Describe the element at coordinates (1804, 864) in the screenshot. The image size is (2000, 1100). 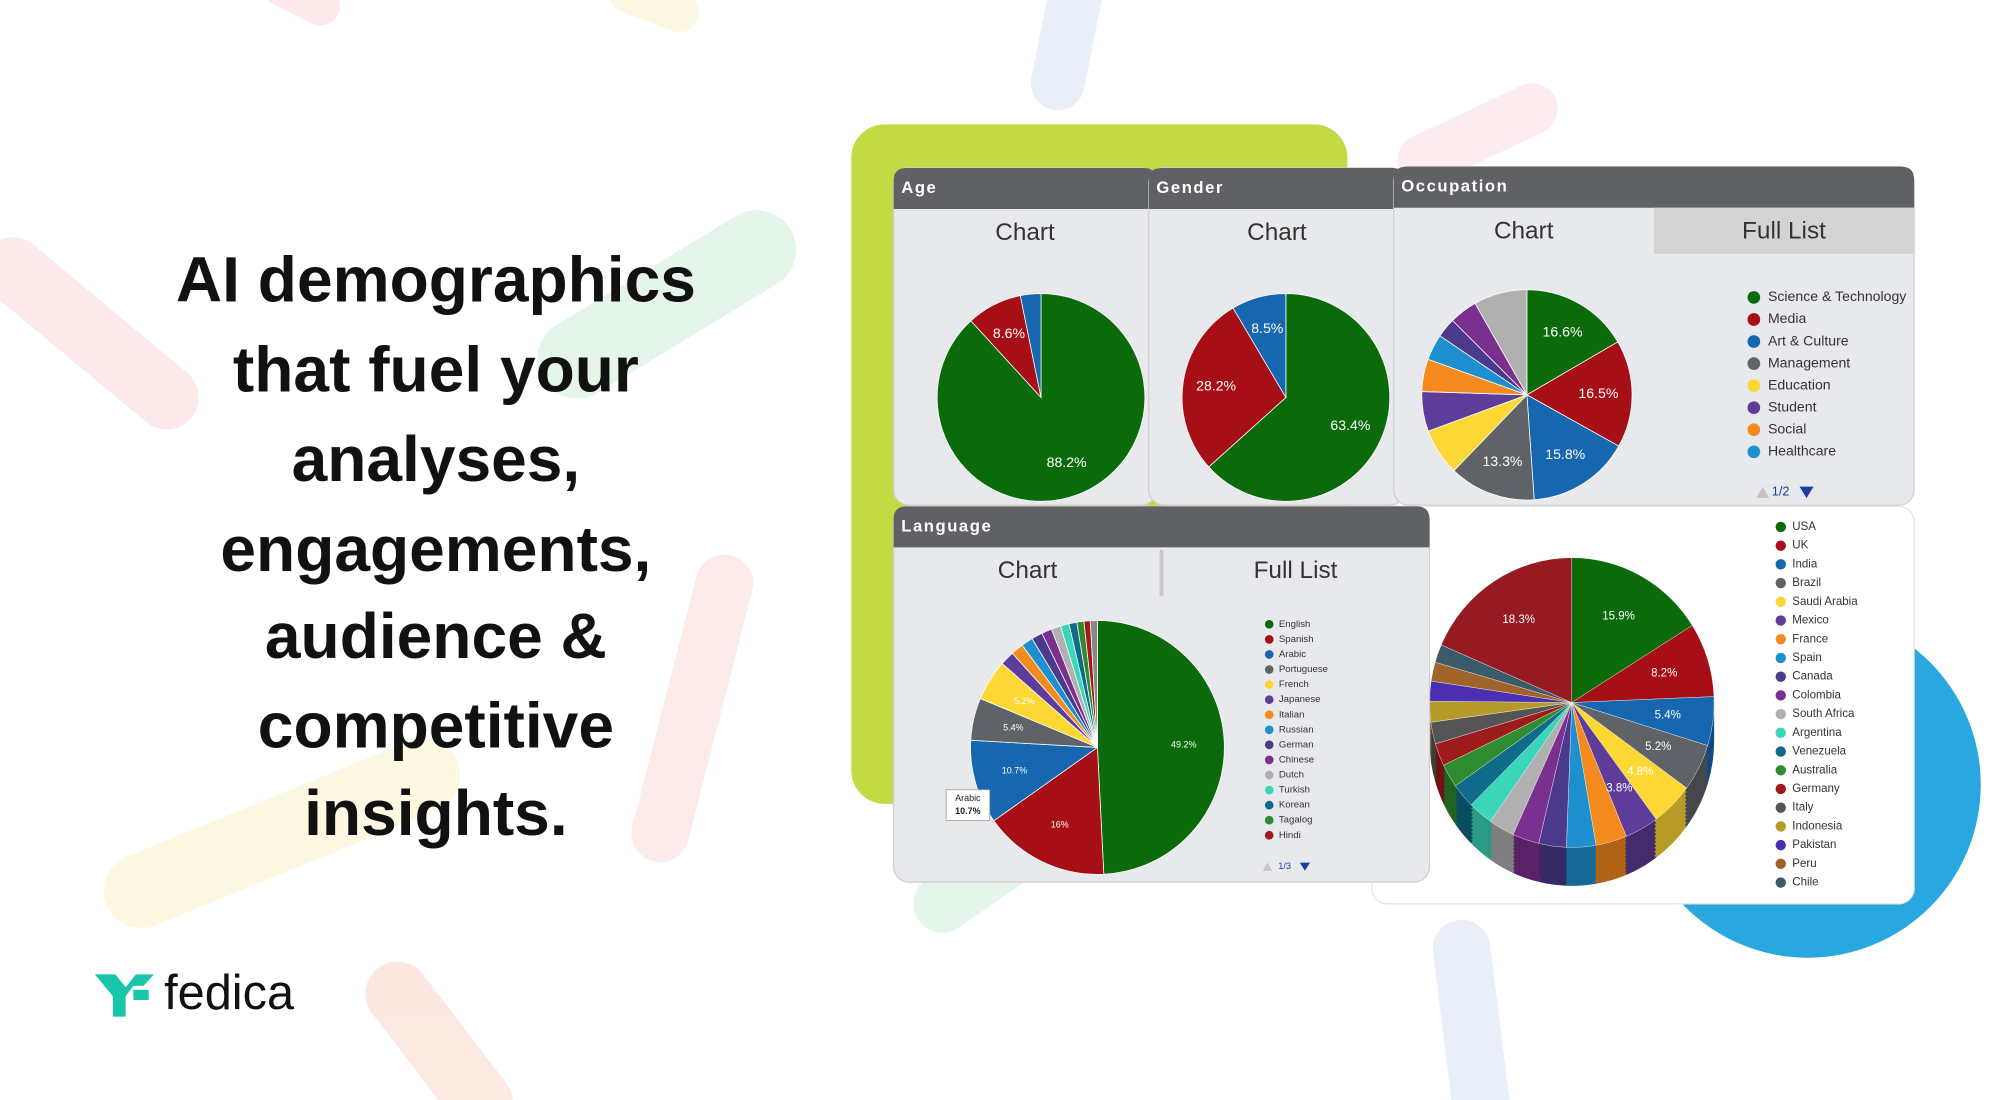
I see `legend-label: Peru` at that location.